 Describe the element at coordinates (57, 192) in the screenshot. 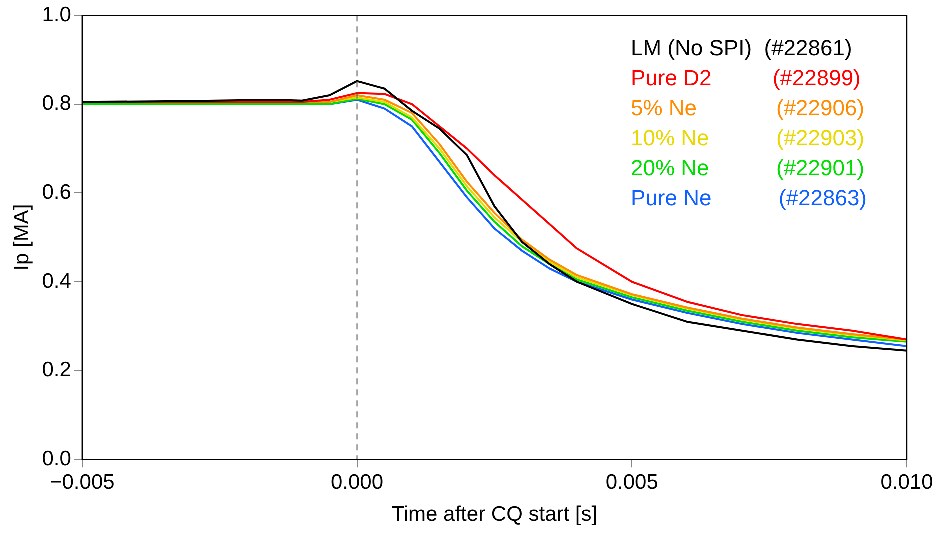

I see `y-tick-label: 0.6` at that location.